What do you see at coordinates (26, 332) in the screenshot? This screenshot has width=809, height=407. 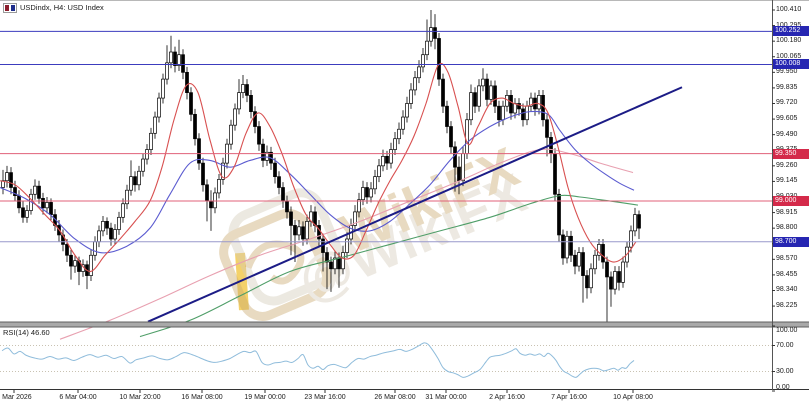 I see `rsi-indicator-label: RSI(14) 46.60` at bounding box center [26, 332].